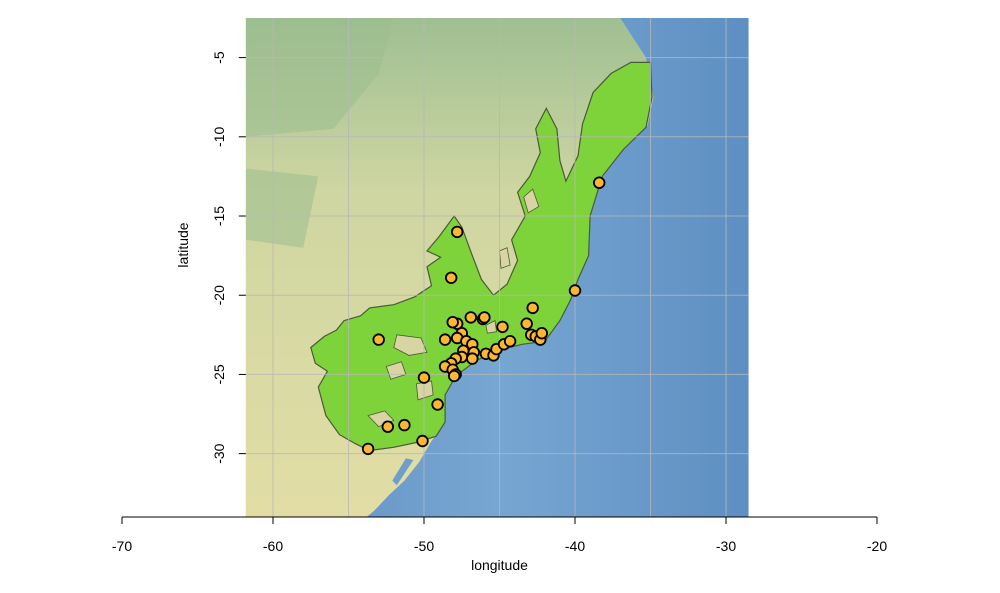  Describe the element at coordinates (219, 374) in the screenshot. I see `y-tick-label: -25` at that location.